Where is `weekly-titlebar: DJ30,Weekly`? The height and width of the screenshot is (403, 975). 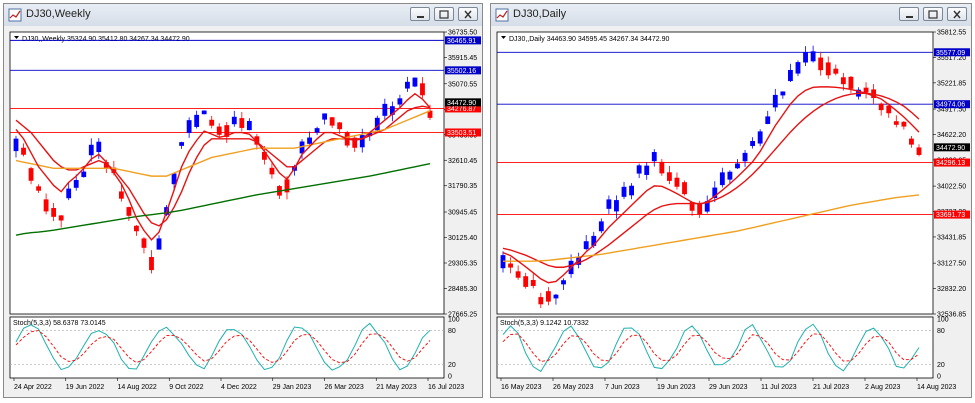 weekly-titlebar: DJ30,Weekly is located at coordinates (243, 15).